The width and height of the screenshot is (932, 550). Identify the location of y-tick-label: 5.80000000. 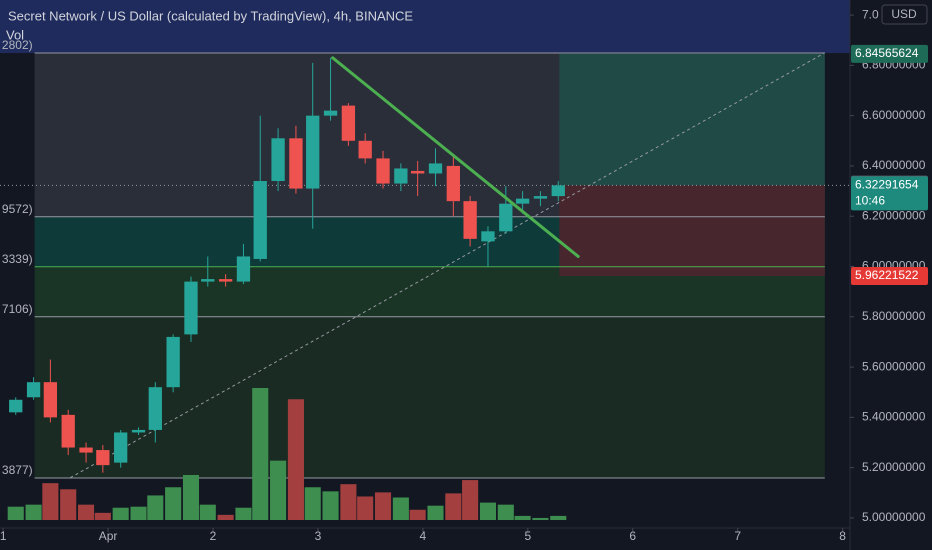
(894, 316).